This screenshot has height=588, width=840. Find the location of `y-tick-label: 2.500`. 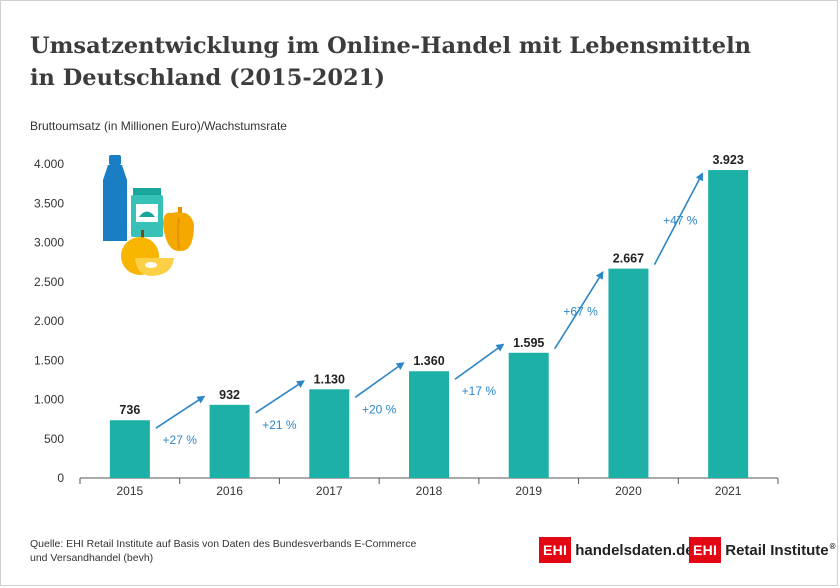

y-tick-label: 2.500 is located at coordinates (49, 282).